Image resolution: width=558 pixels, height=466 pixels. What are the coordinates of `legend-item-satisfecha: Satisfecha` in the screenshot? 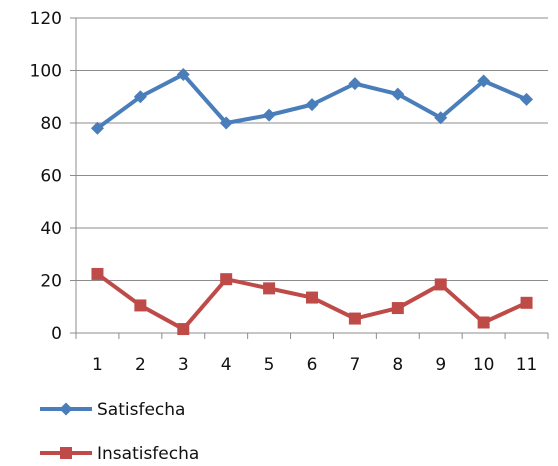 It's located at (112, 410).